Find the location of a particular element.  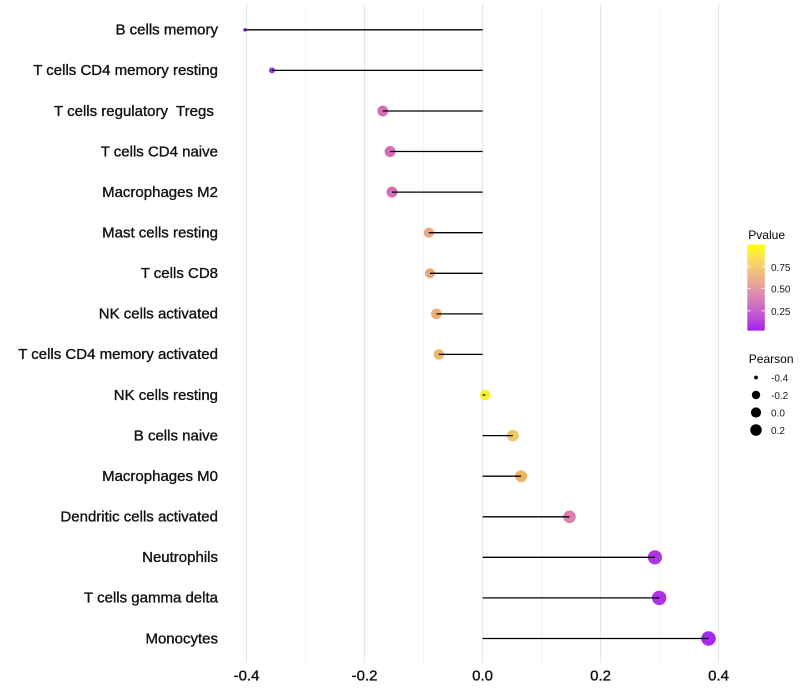

svg-text: Mast cells resting is located at coordinates (160, 233).